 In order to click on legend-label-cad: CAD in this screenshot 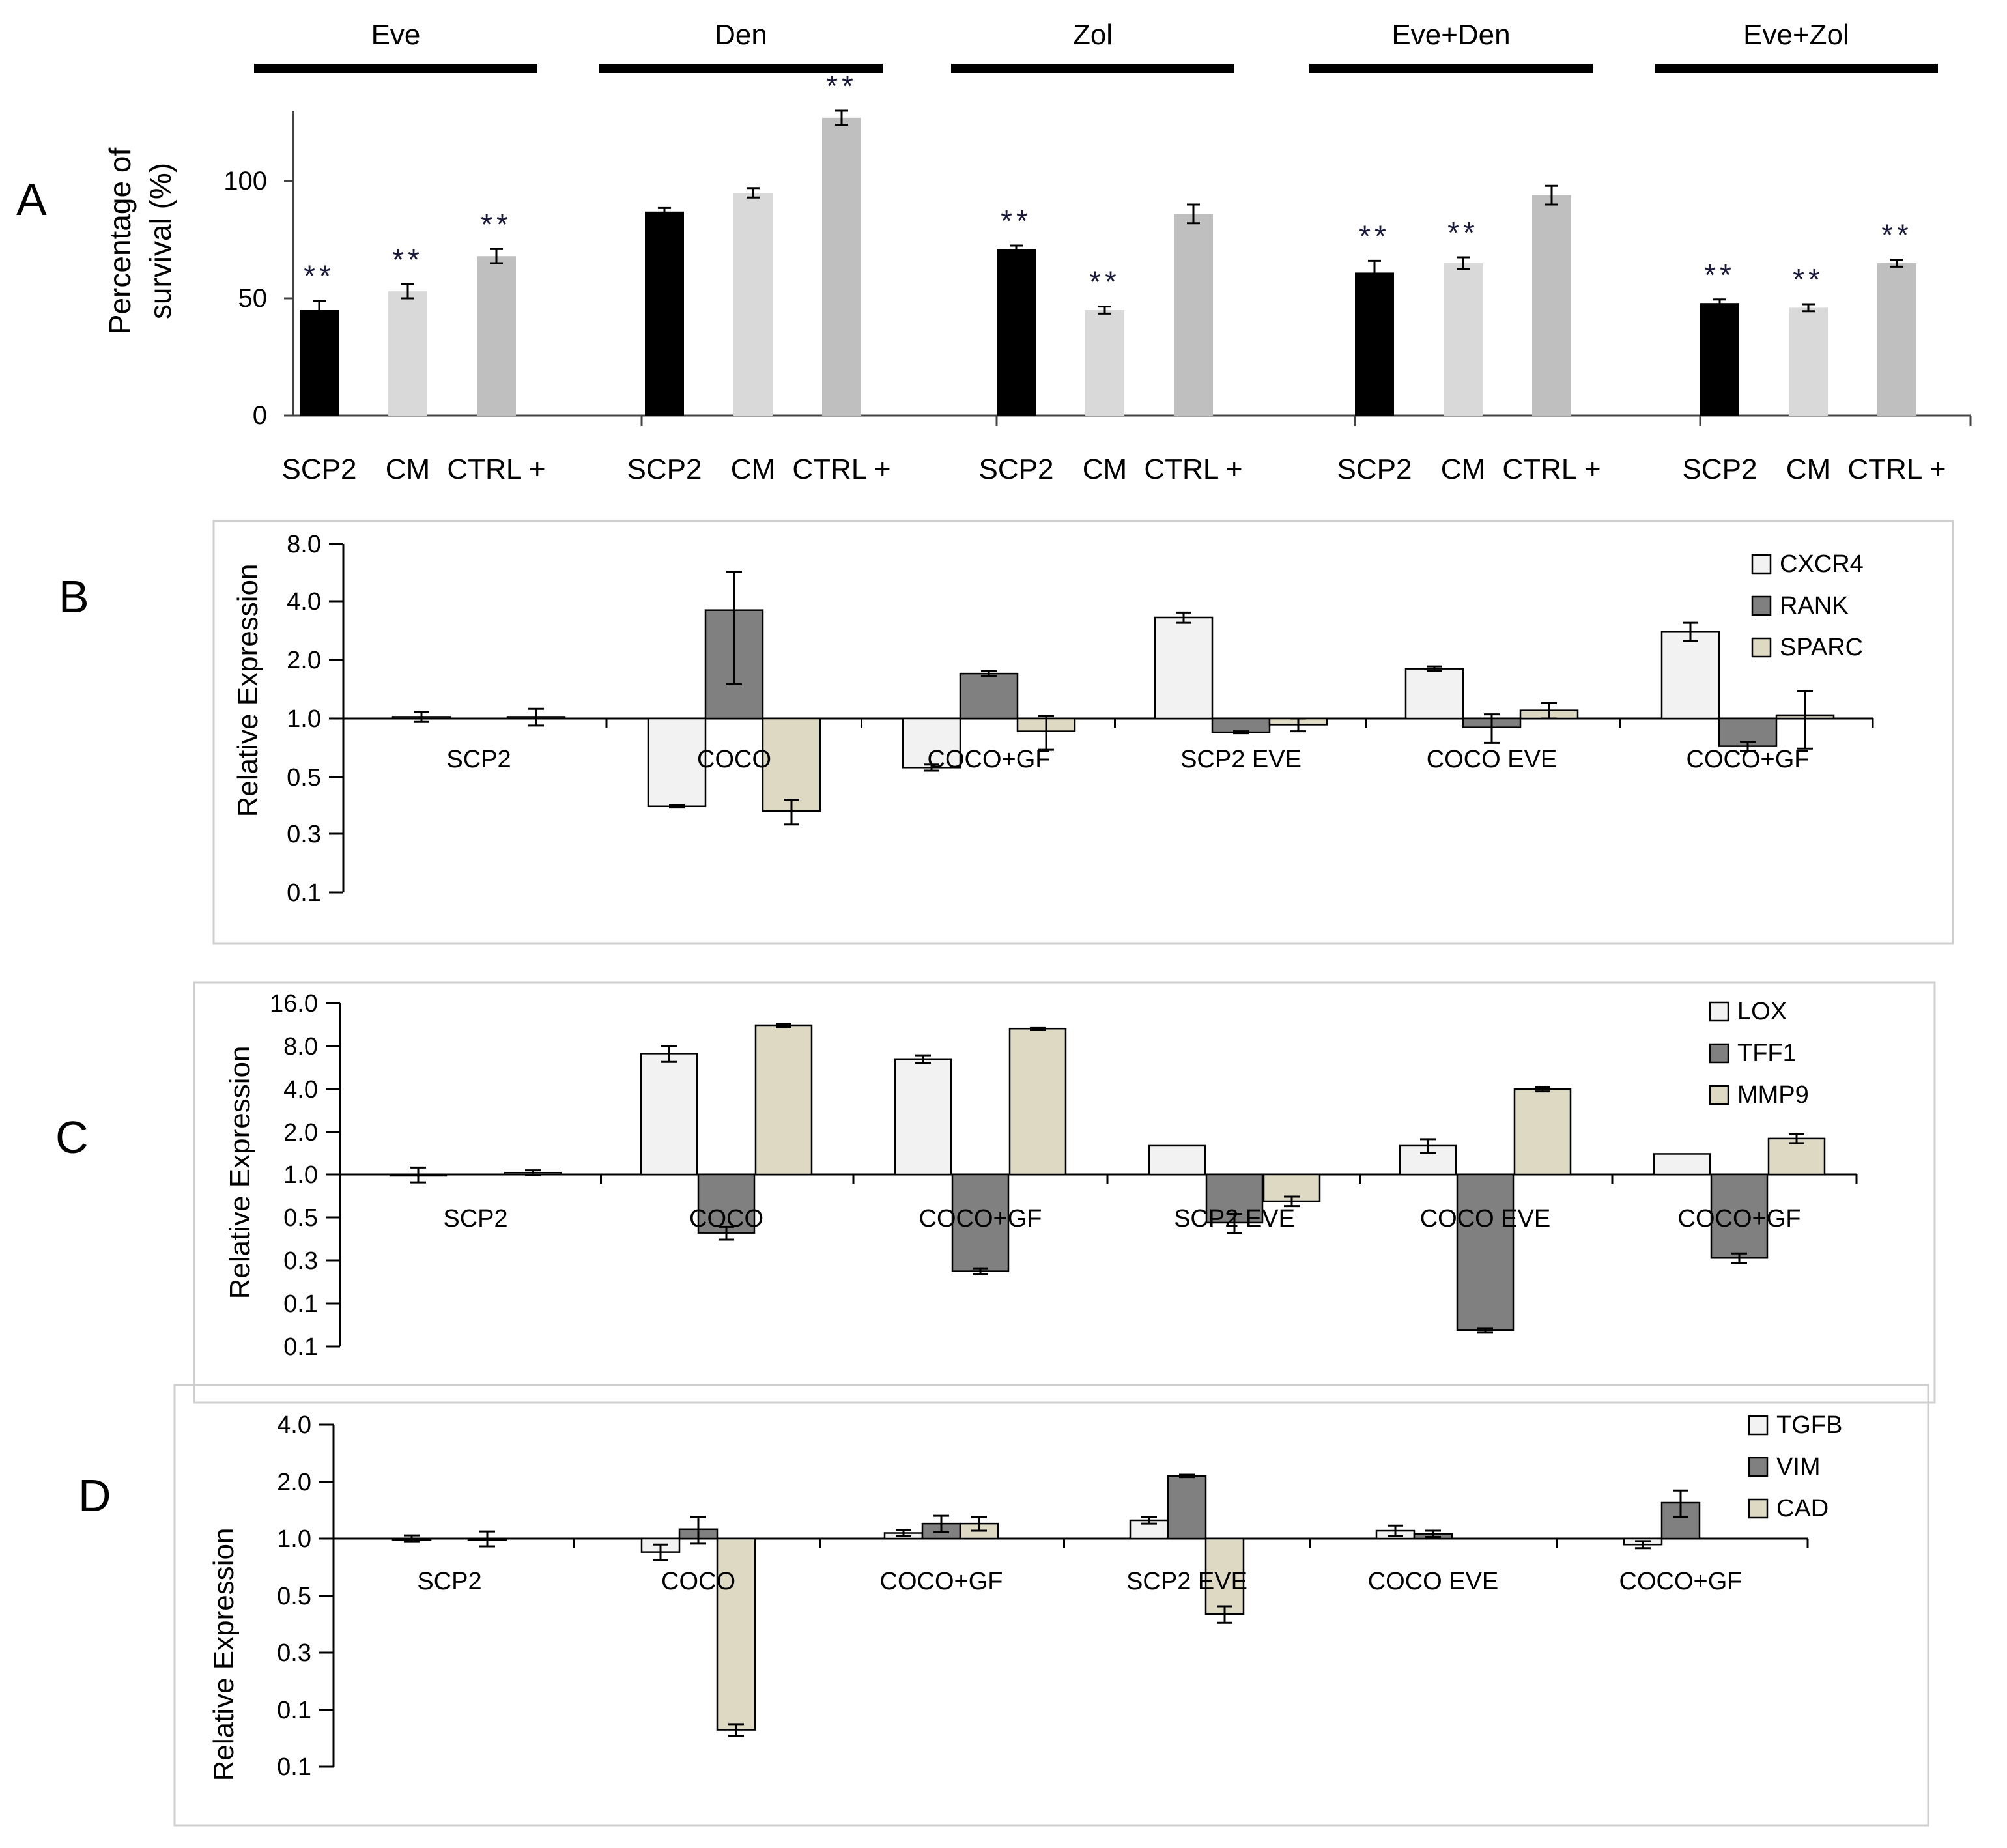, I will do `click(1803, 1508)`.